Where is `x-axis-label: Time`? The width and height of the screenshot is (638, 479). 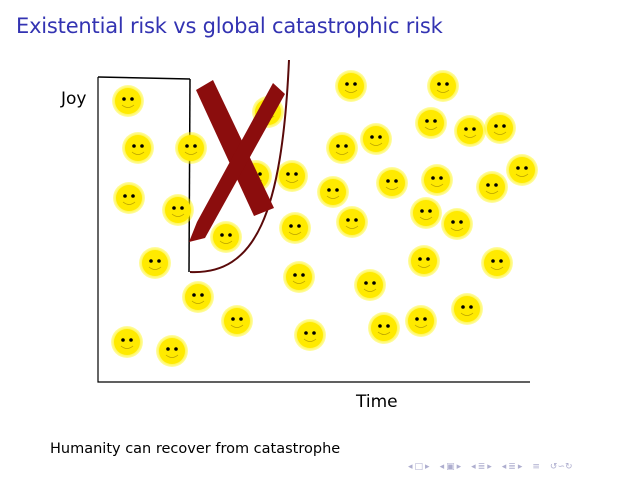
x-axis-label: Time is located at coordinates (377, 402).